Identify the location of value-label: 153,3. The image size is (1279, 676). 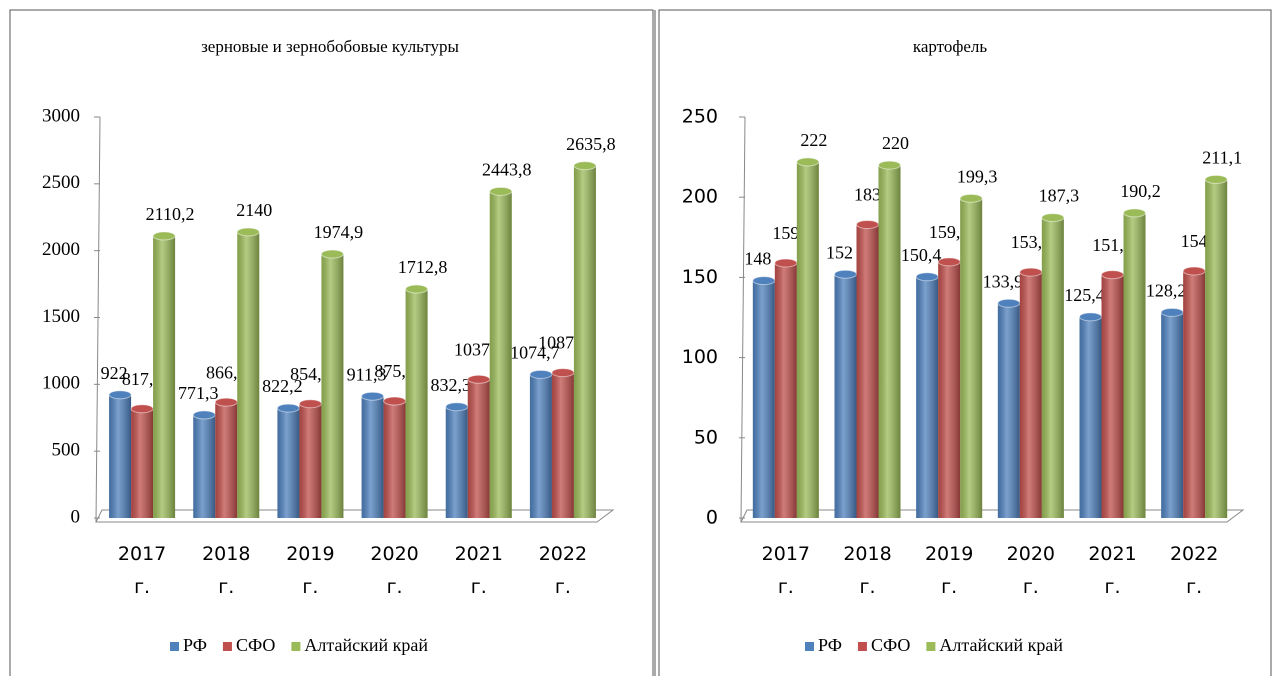
(1031, 242).